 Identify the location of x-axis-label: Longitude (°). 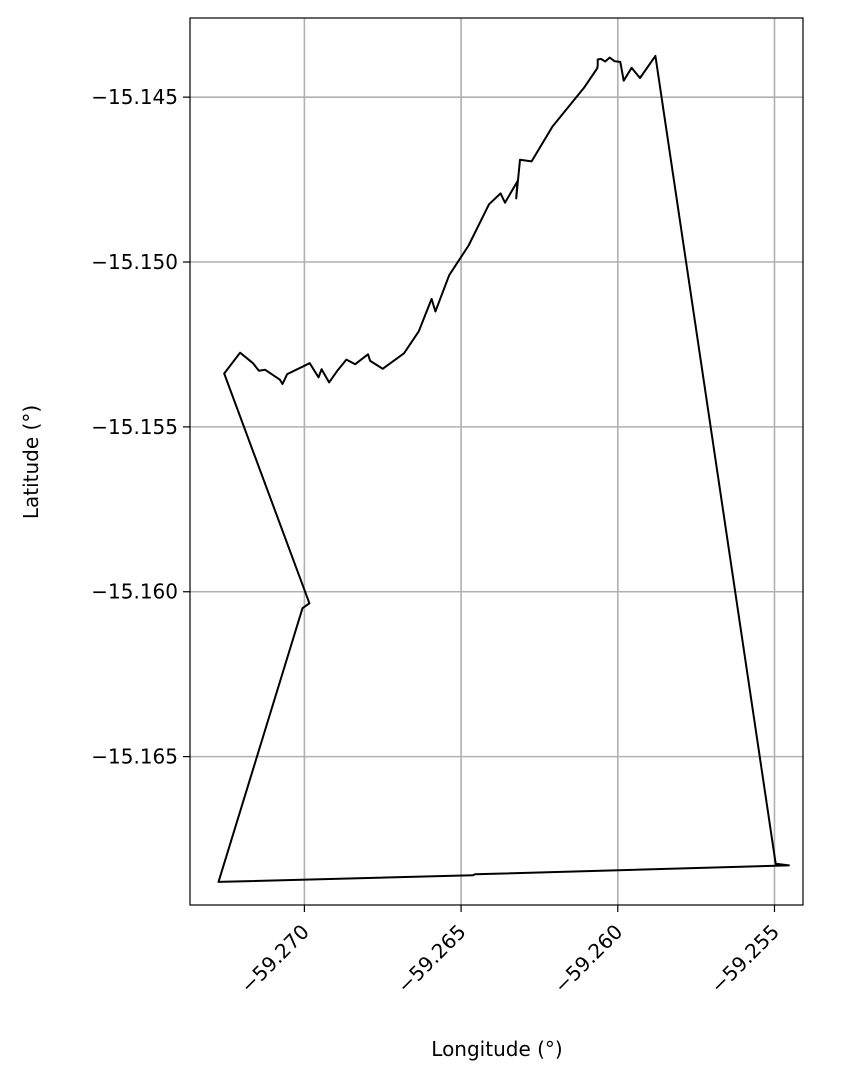
(496, 1049).